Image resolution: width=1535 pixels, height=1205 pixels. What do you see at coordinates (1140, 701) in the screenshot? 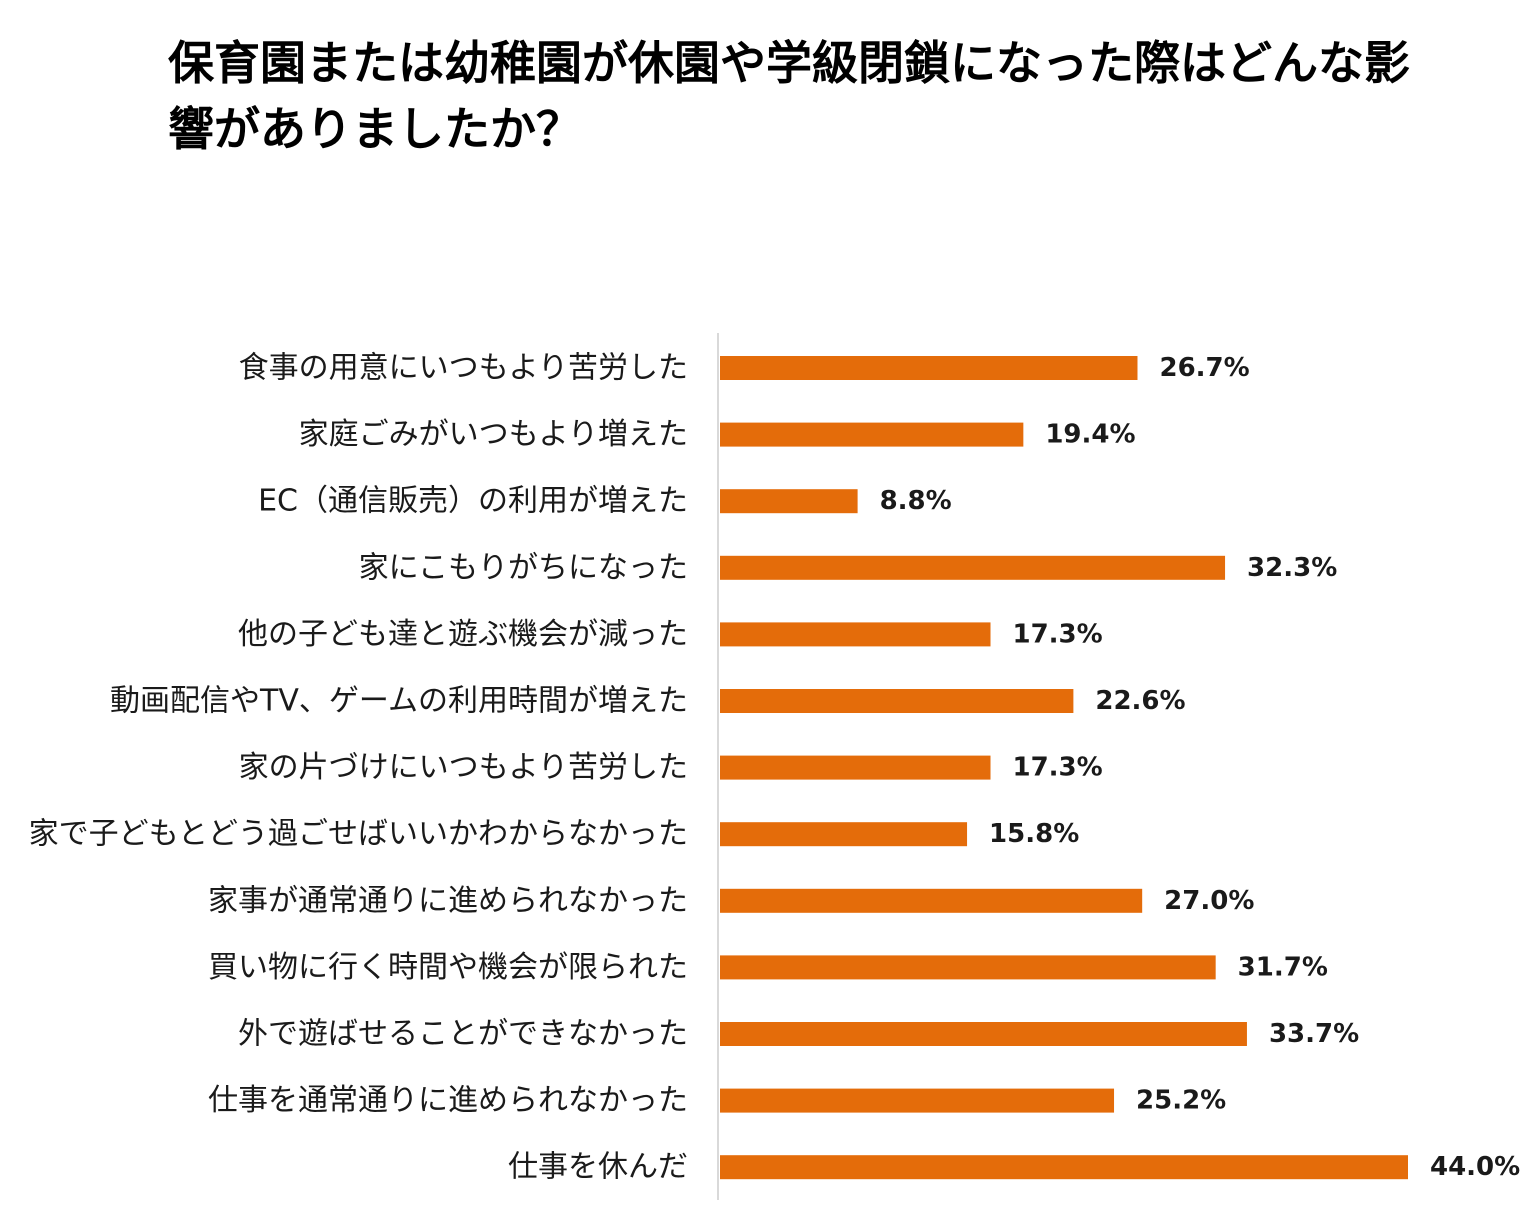
I see `value-label: 22.6%` at bounding box center [1140, 701].